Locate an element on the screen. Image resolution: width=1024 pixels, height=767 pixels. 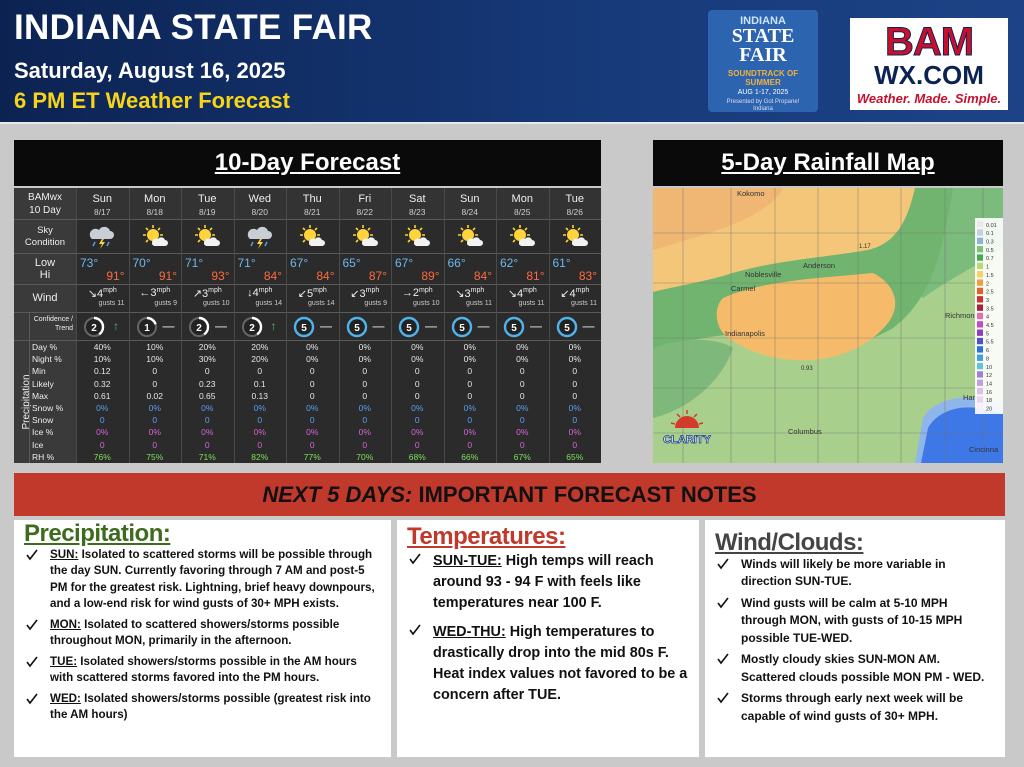
confidence-level: 5 is located at coordinates (409, 328).